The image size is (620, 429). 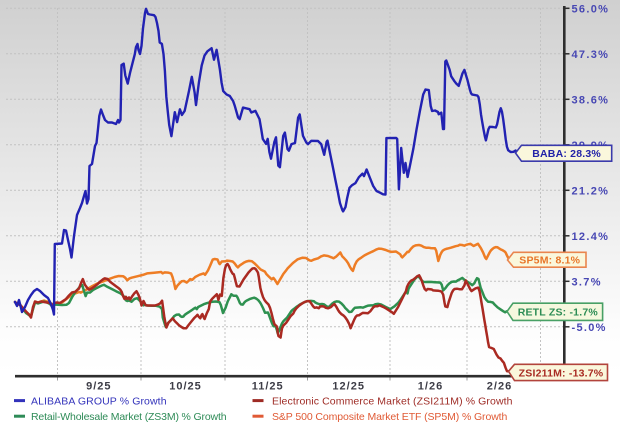 I want to click on svg-text: 12/25, so click(x=348, y=387).